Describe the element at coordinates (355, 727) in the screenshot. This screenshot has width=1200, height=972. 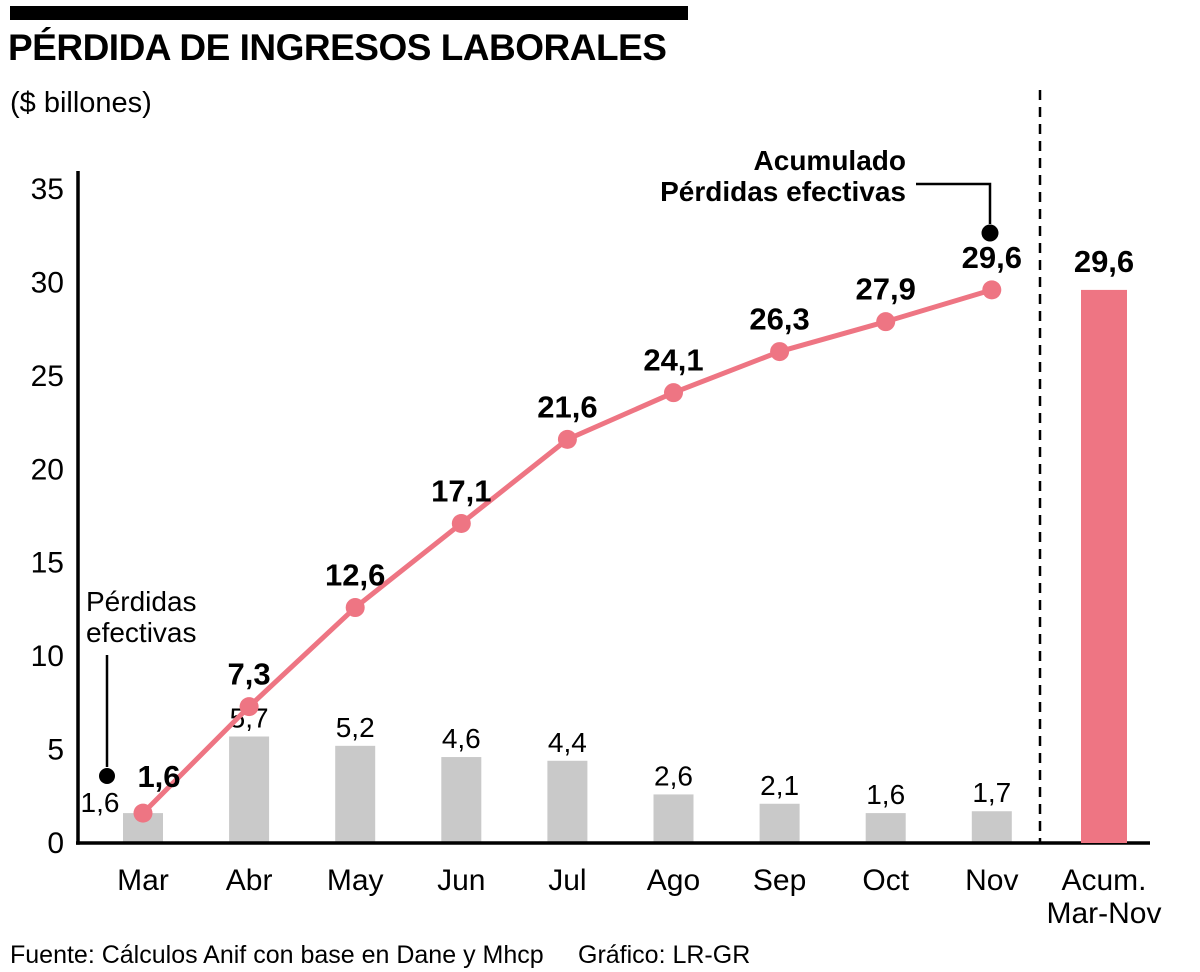
I see `bar-value-label: 5,2` at that location.